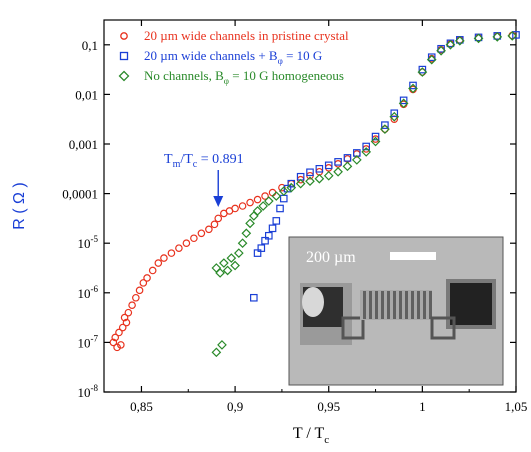 The image size is (531, 452). What do you see at coordinates (90, 45) in the screenshot?
I see `y-tick-label: 0,1` at bounding box center [90, 45].